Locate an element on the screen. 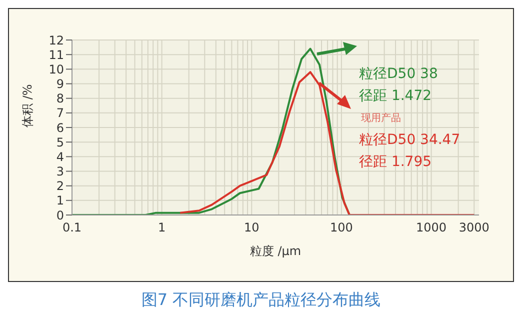 This screenshot has width=522, height=315. text: 图7 不同研磨机产品粒径分布曲线 is located at coordinates (261, 300).